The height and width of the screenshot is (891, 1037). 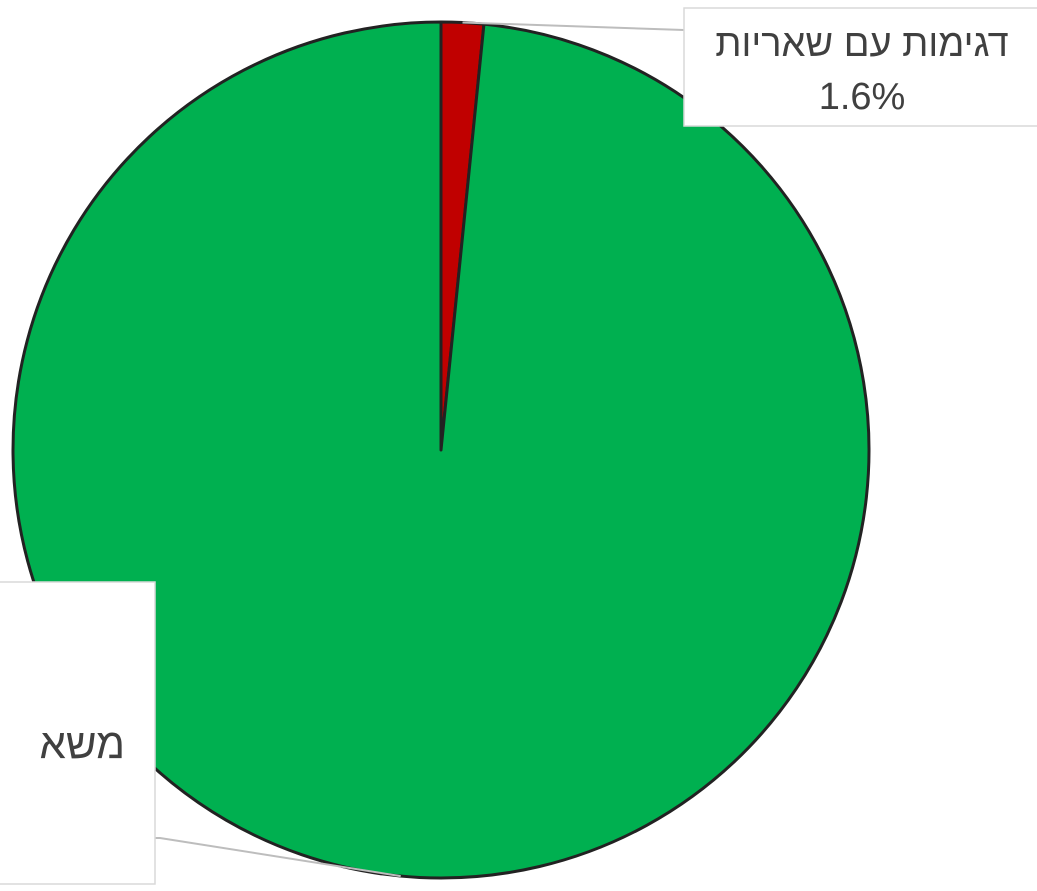 I want to click on data-label-residue-value: 1.6%, so click(x=862, y=97).